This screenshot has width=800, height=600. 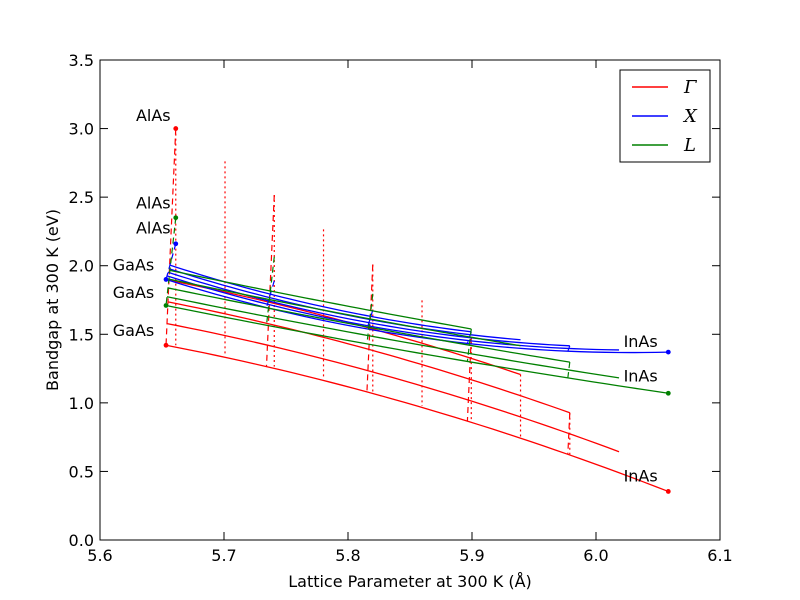 I want to click on x-tick-label: 5.6, so click(x=99, y=555).